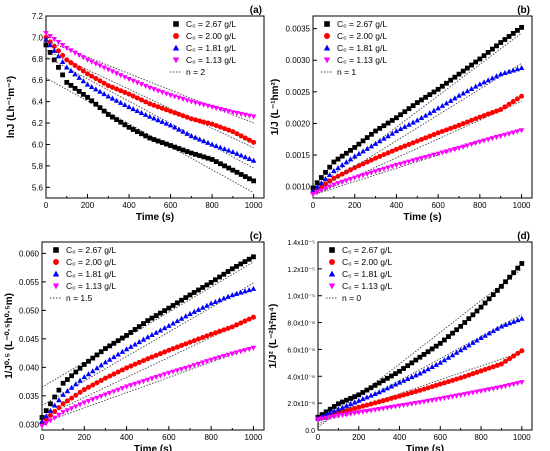 The height and width of the screenshot is (451, 550). What do you see at coordinates (298, 155) in the screenshot?
I see `y-tick-label: 0.0015` at bounding box center [298, 155].